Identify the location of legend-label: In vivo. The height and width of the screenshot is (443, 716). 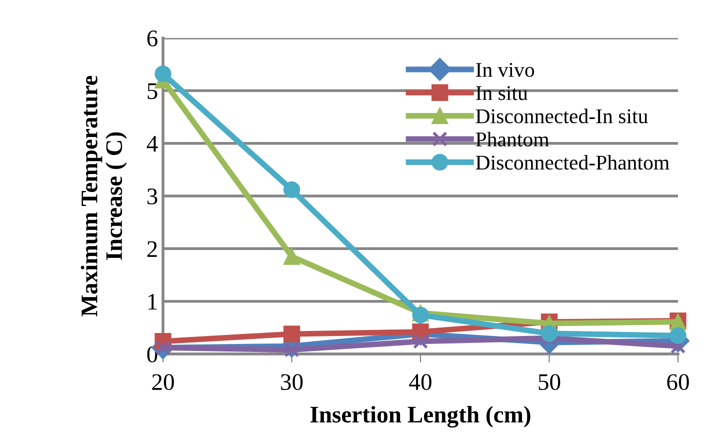
(505, 69).